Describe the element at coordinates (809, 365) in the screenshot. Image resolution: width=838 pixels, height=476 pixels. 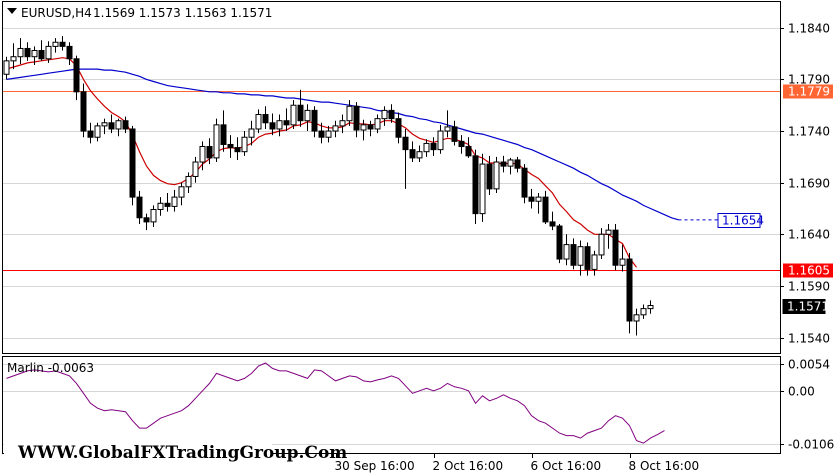
I see `y-tick-label: 0.0054` at that location.